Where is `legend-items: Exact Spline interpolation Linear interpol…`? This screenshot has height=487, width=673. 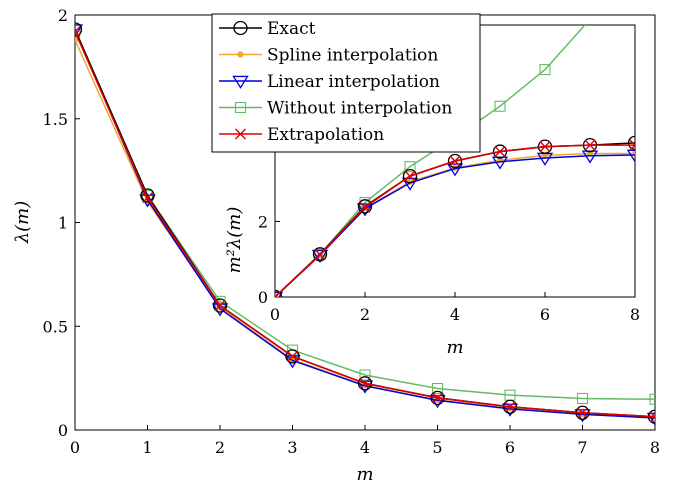 legend-items: Exact Spline interpolation Linear interpol… is located at coordinates (335, 82).